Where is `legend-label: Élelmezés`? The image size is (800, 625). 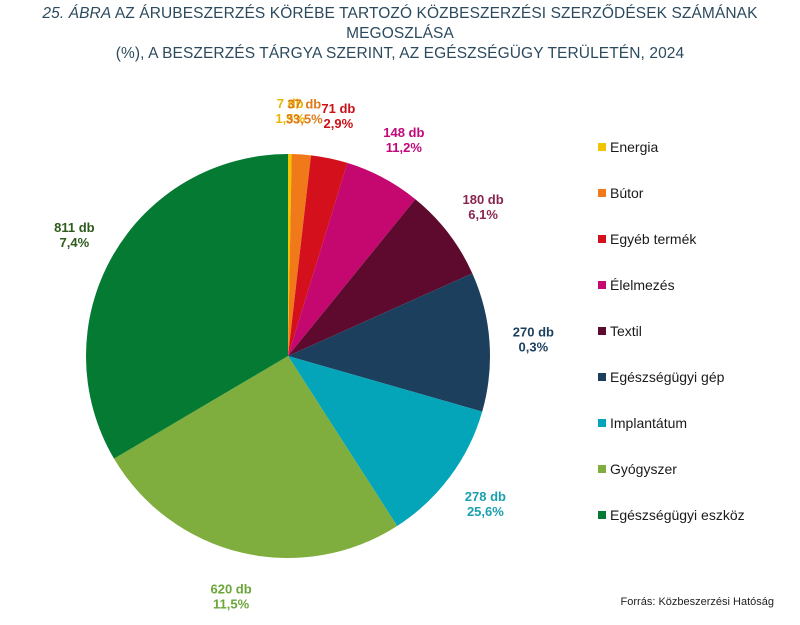
legend-label: Élelmezés is located at coordinates (642, 285).